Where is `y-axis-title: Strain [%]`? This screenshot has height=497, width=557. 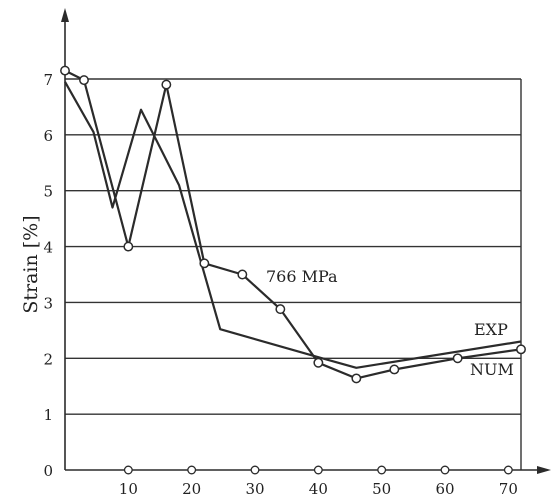
y-axis-title: Strain [%] is located at coordinates (31, 264).